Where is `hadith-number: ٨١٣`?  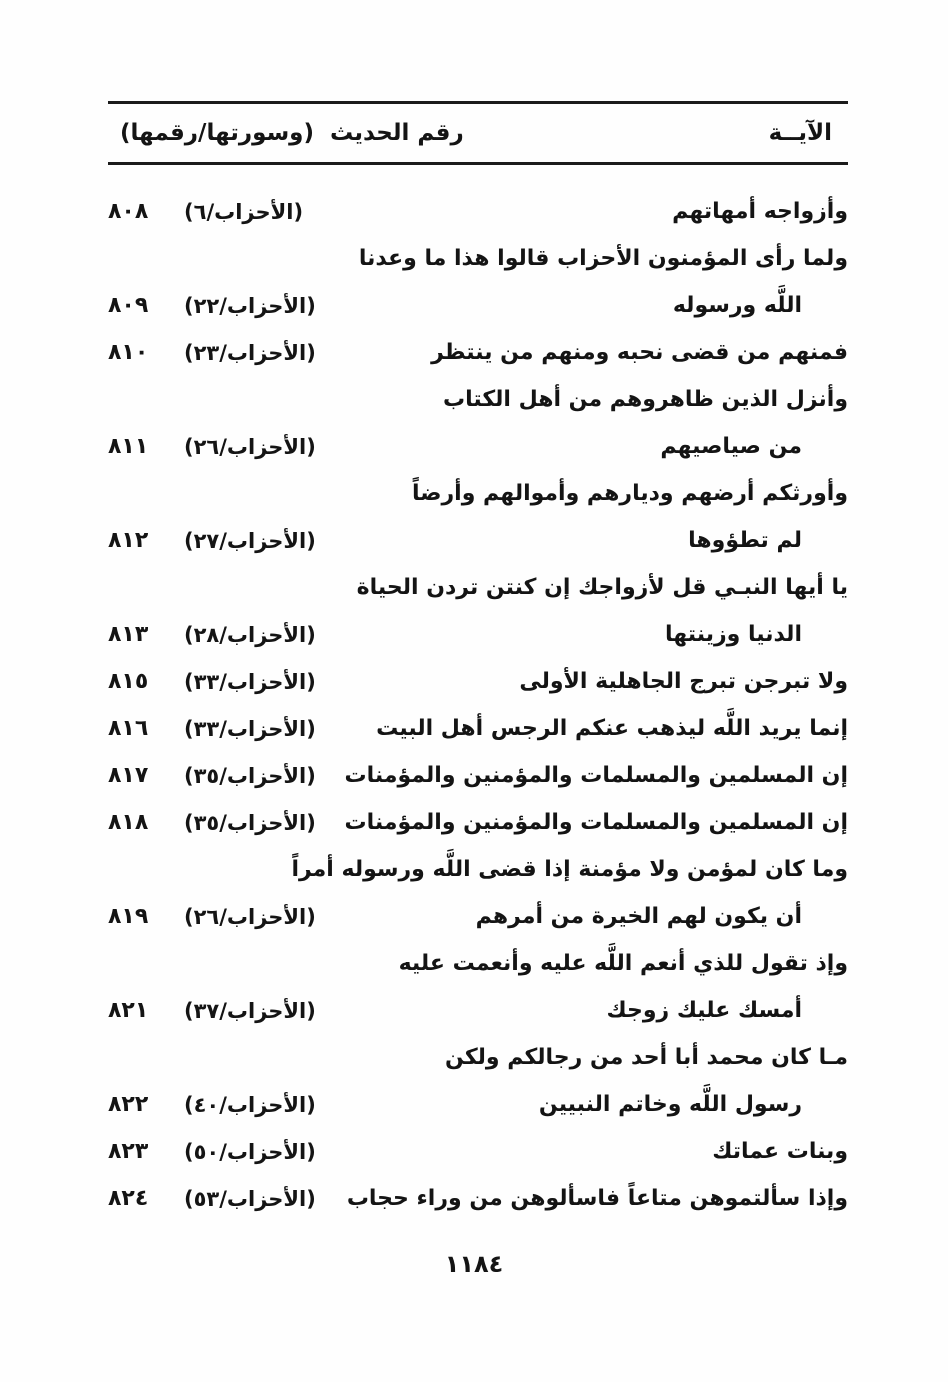
hadith-number: ٨١٣ is located at coordinates (128, 634).